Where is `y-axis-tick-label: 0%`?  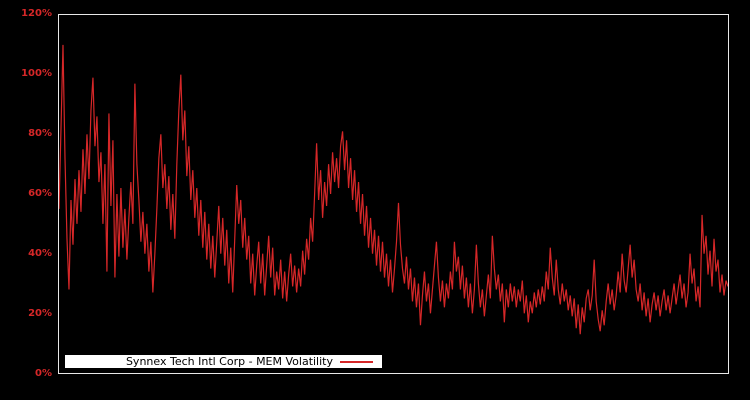
y-axis-tick-label: 0% is located at coordinates (43, 373).